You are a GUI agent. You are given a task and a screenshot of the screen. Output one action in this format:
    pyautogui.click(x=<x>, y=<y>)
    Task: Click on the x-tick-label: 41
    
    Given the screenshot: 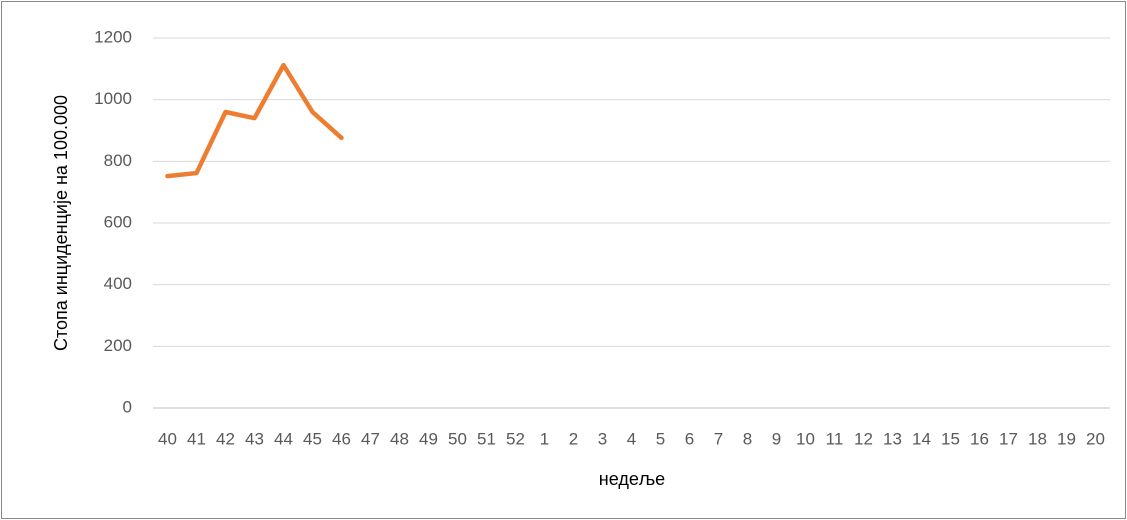 What is the action you would take?
    pyautogui.click(x=196, y=438)
    